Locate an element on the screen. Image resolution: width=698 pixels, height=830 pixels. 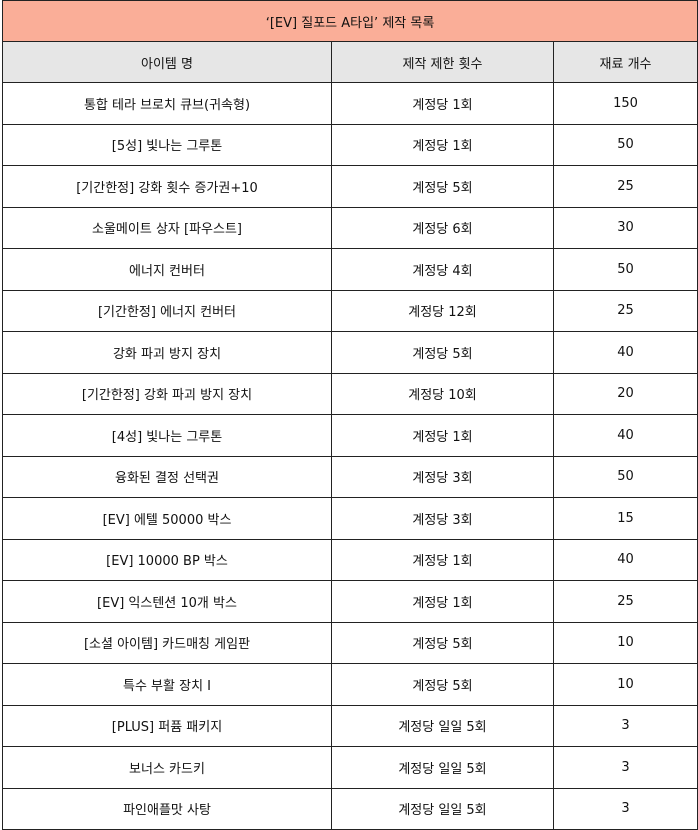
table-row: [기간한정] 에너지 컨버터 계정당 12회 25 is located at coordinates (350, 310).